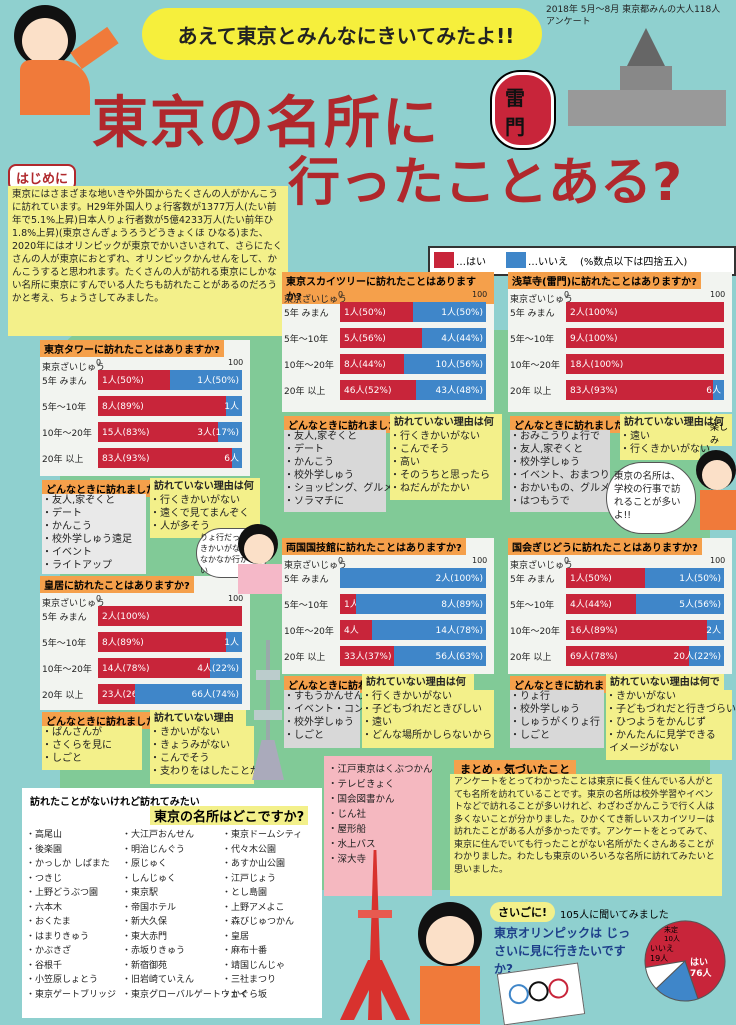  I want to click on places-heading-small: 訪れたことがないけれど訪れてみたい, so click(115, 802).